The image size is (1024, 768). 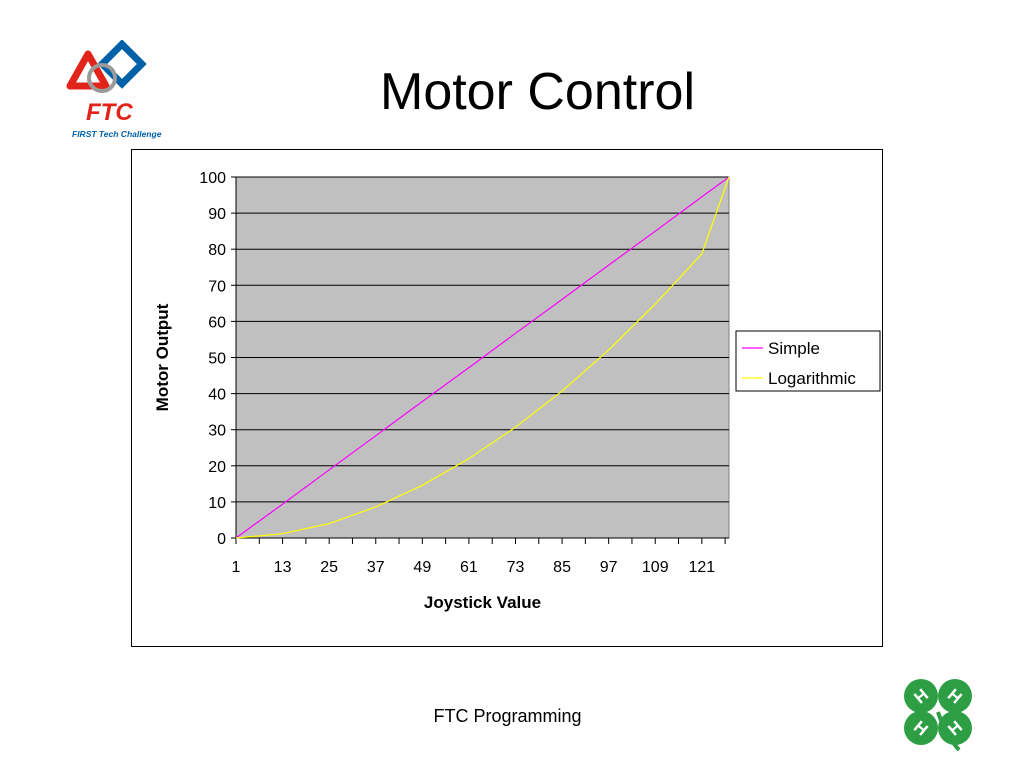 What do you see at coordinates (162, 357) in the screenshot?
I see `y-axis-title: Motor Output` at bounding box center [162, 357].